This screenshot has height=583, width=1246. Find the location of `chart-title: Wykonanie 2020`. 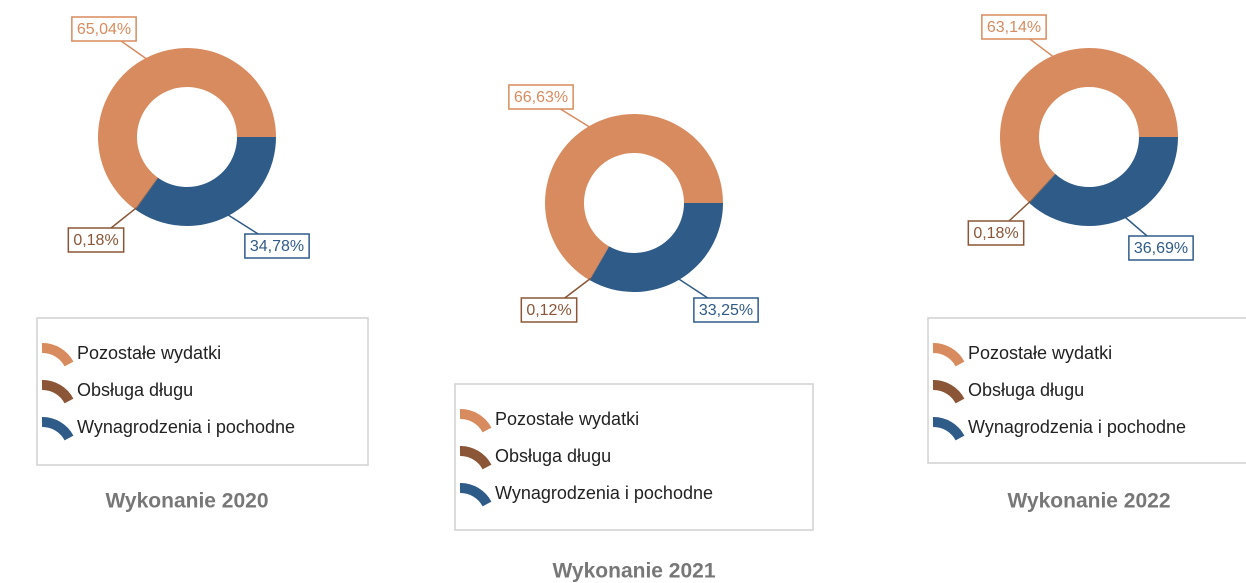

chart-title: Wykonanie 2020 is located at coordinates (186, 501).